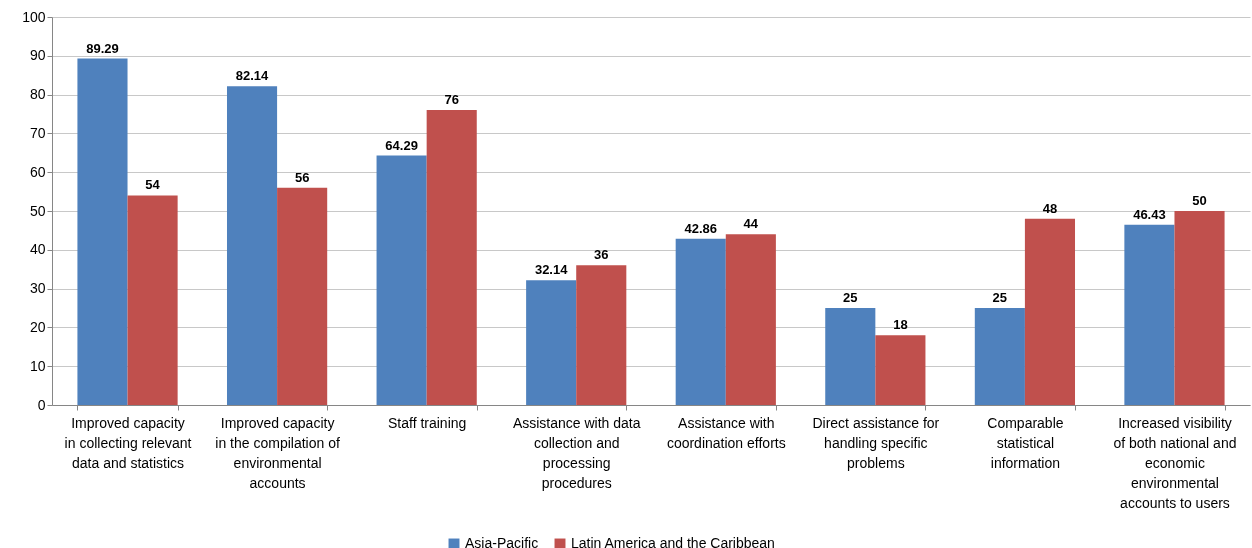 The image size is (1252, 548). What do you see at coordinates (401, 145) in the screenshot?
I see `data-label: 64.29` at bounding box center [401, 145].